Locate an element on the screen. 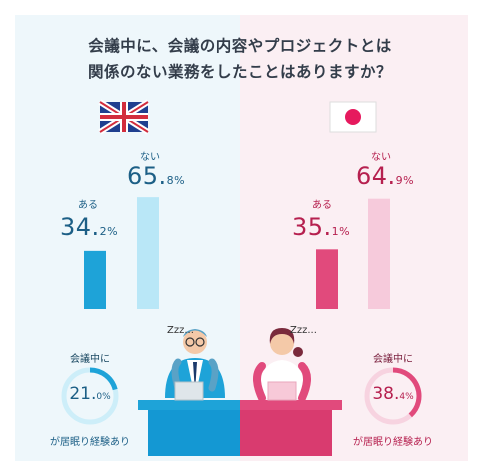 Image resolution: width=480 pixels, height=476 pixels. uk-ring-arc is located at coordinates (103, 379).